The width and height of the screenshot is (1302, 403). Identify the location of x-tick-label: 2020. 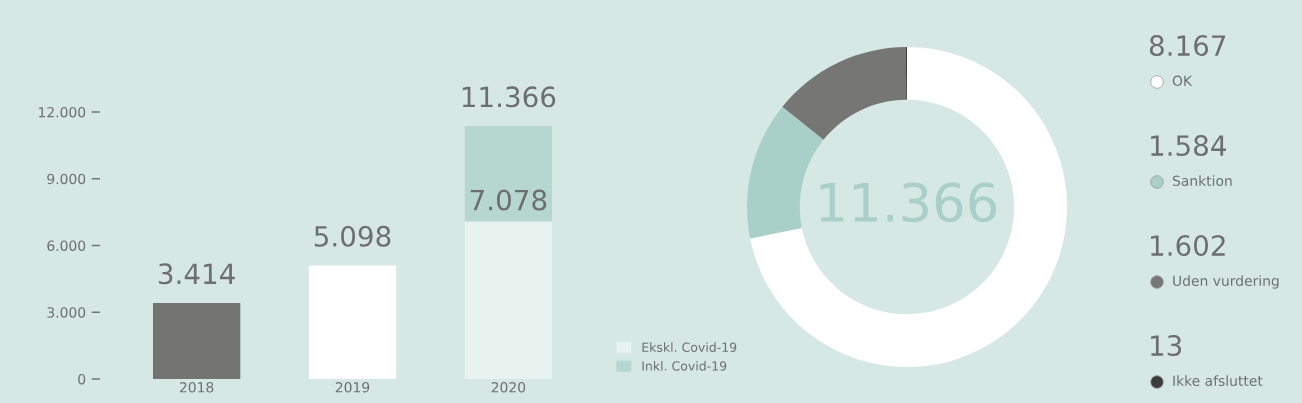
(508, 387).